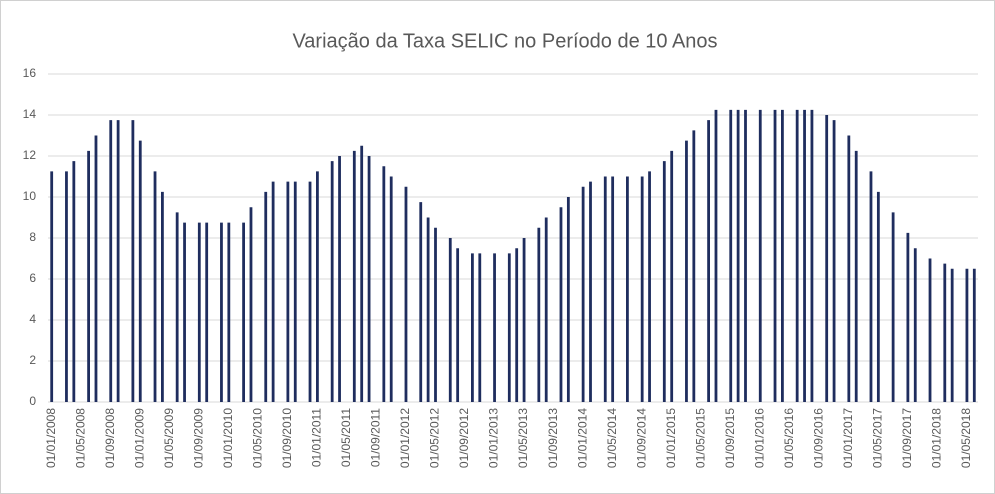 This screenshot has height=494, width=995. I want to click on x-tick-label: 01/09/2014, so click(641, 438).